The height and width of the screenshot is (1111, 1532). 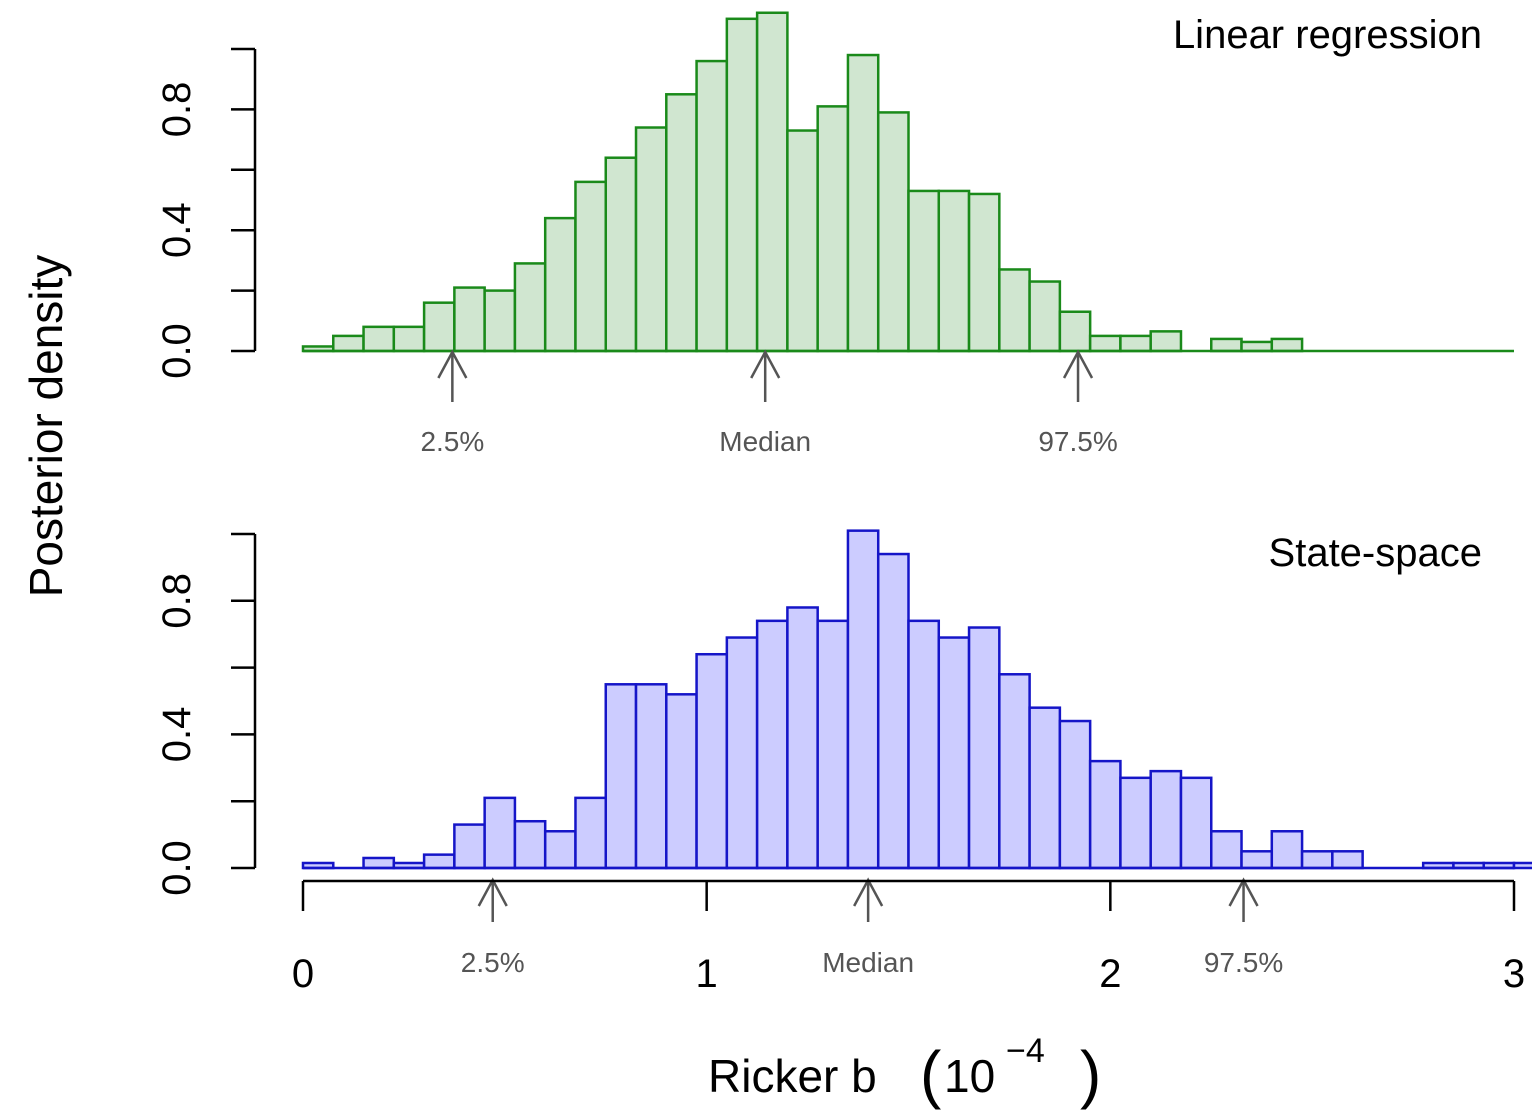 I want to click on x-tick-label: 1, so click(x=707, y=974).